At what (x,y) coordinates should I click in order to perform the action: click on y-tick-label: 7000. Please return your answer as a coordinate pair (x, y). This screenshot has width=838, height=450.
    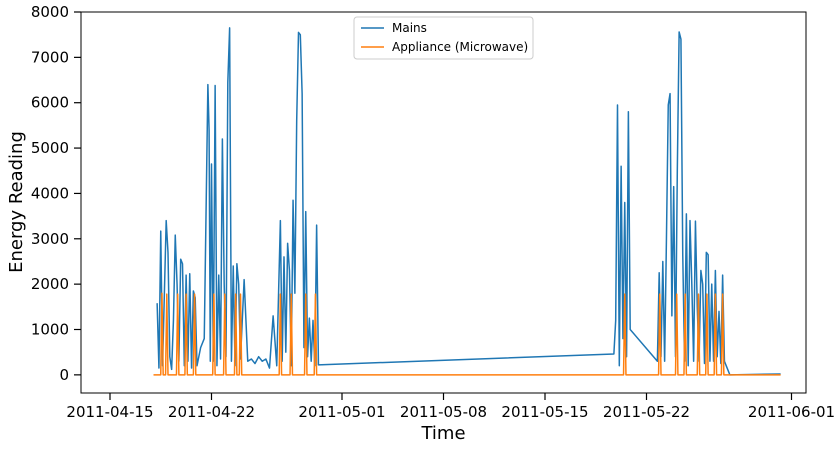
    Looking at the image, I should click on (50, 57).